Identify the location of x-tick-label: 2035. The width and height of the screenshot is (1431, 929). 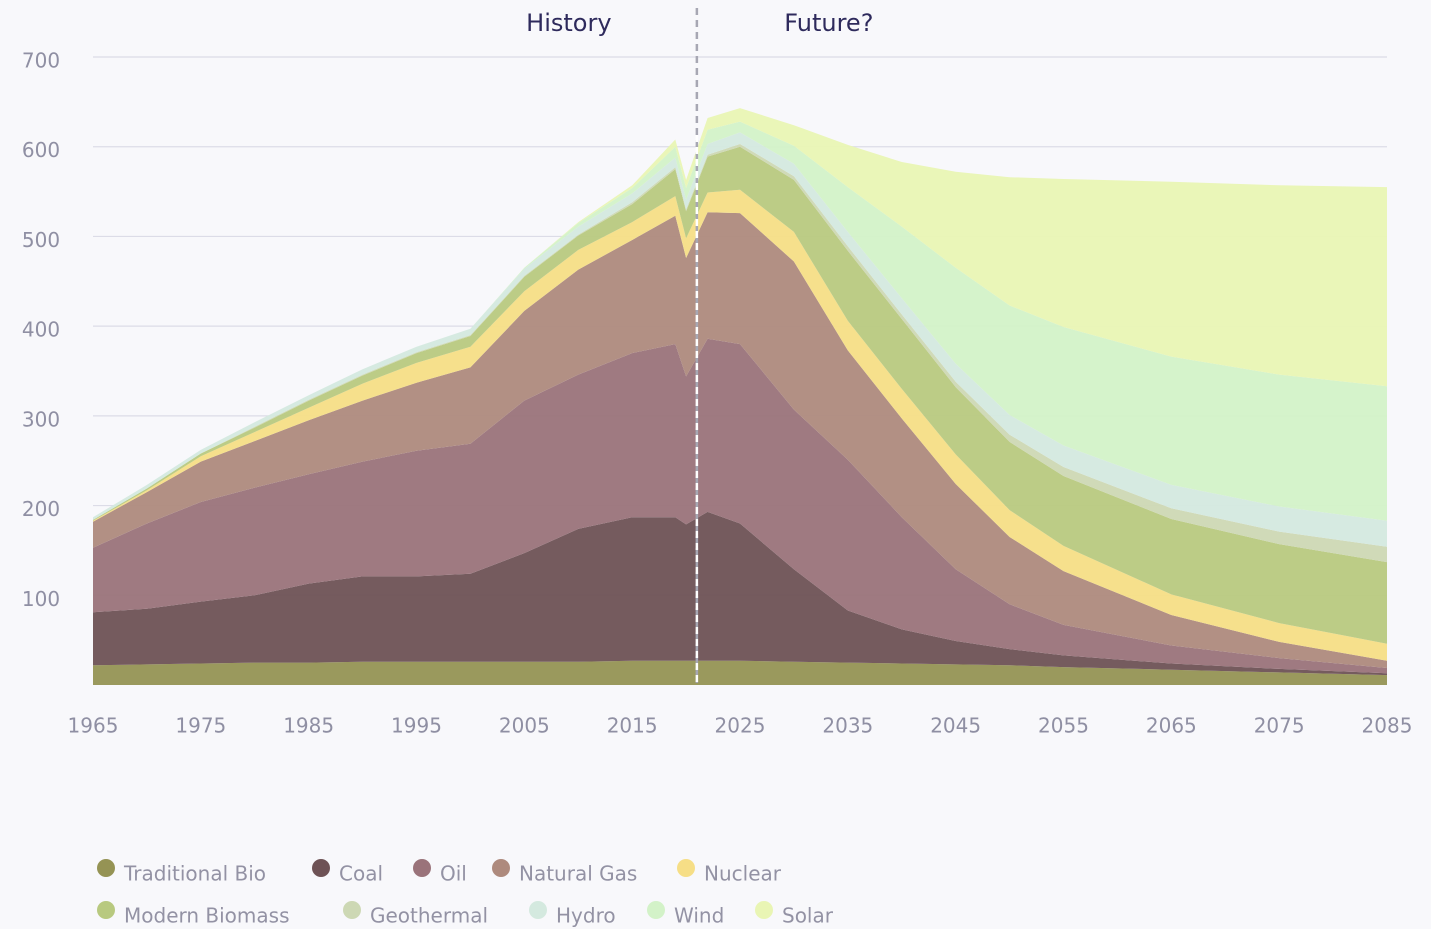
(847, 726).